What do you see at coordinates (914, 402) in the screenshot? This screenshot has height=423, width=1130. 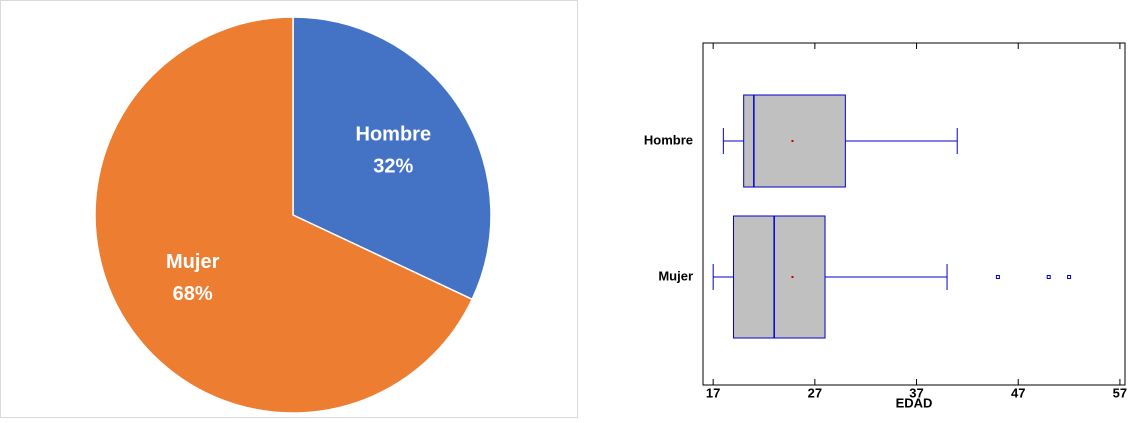 I see `x-axis-label: EDAD` at bounding box center [914, 402].